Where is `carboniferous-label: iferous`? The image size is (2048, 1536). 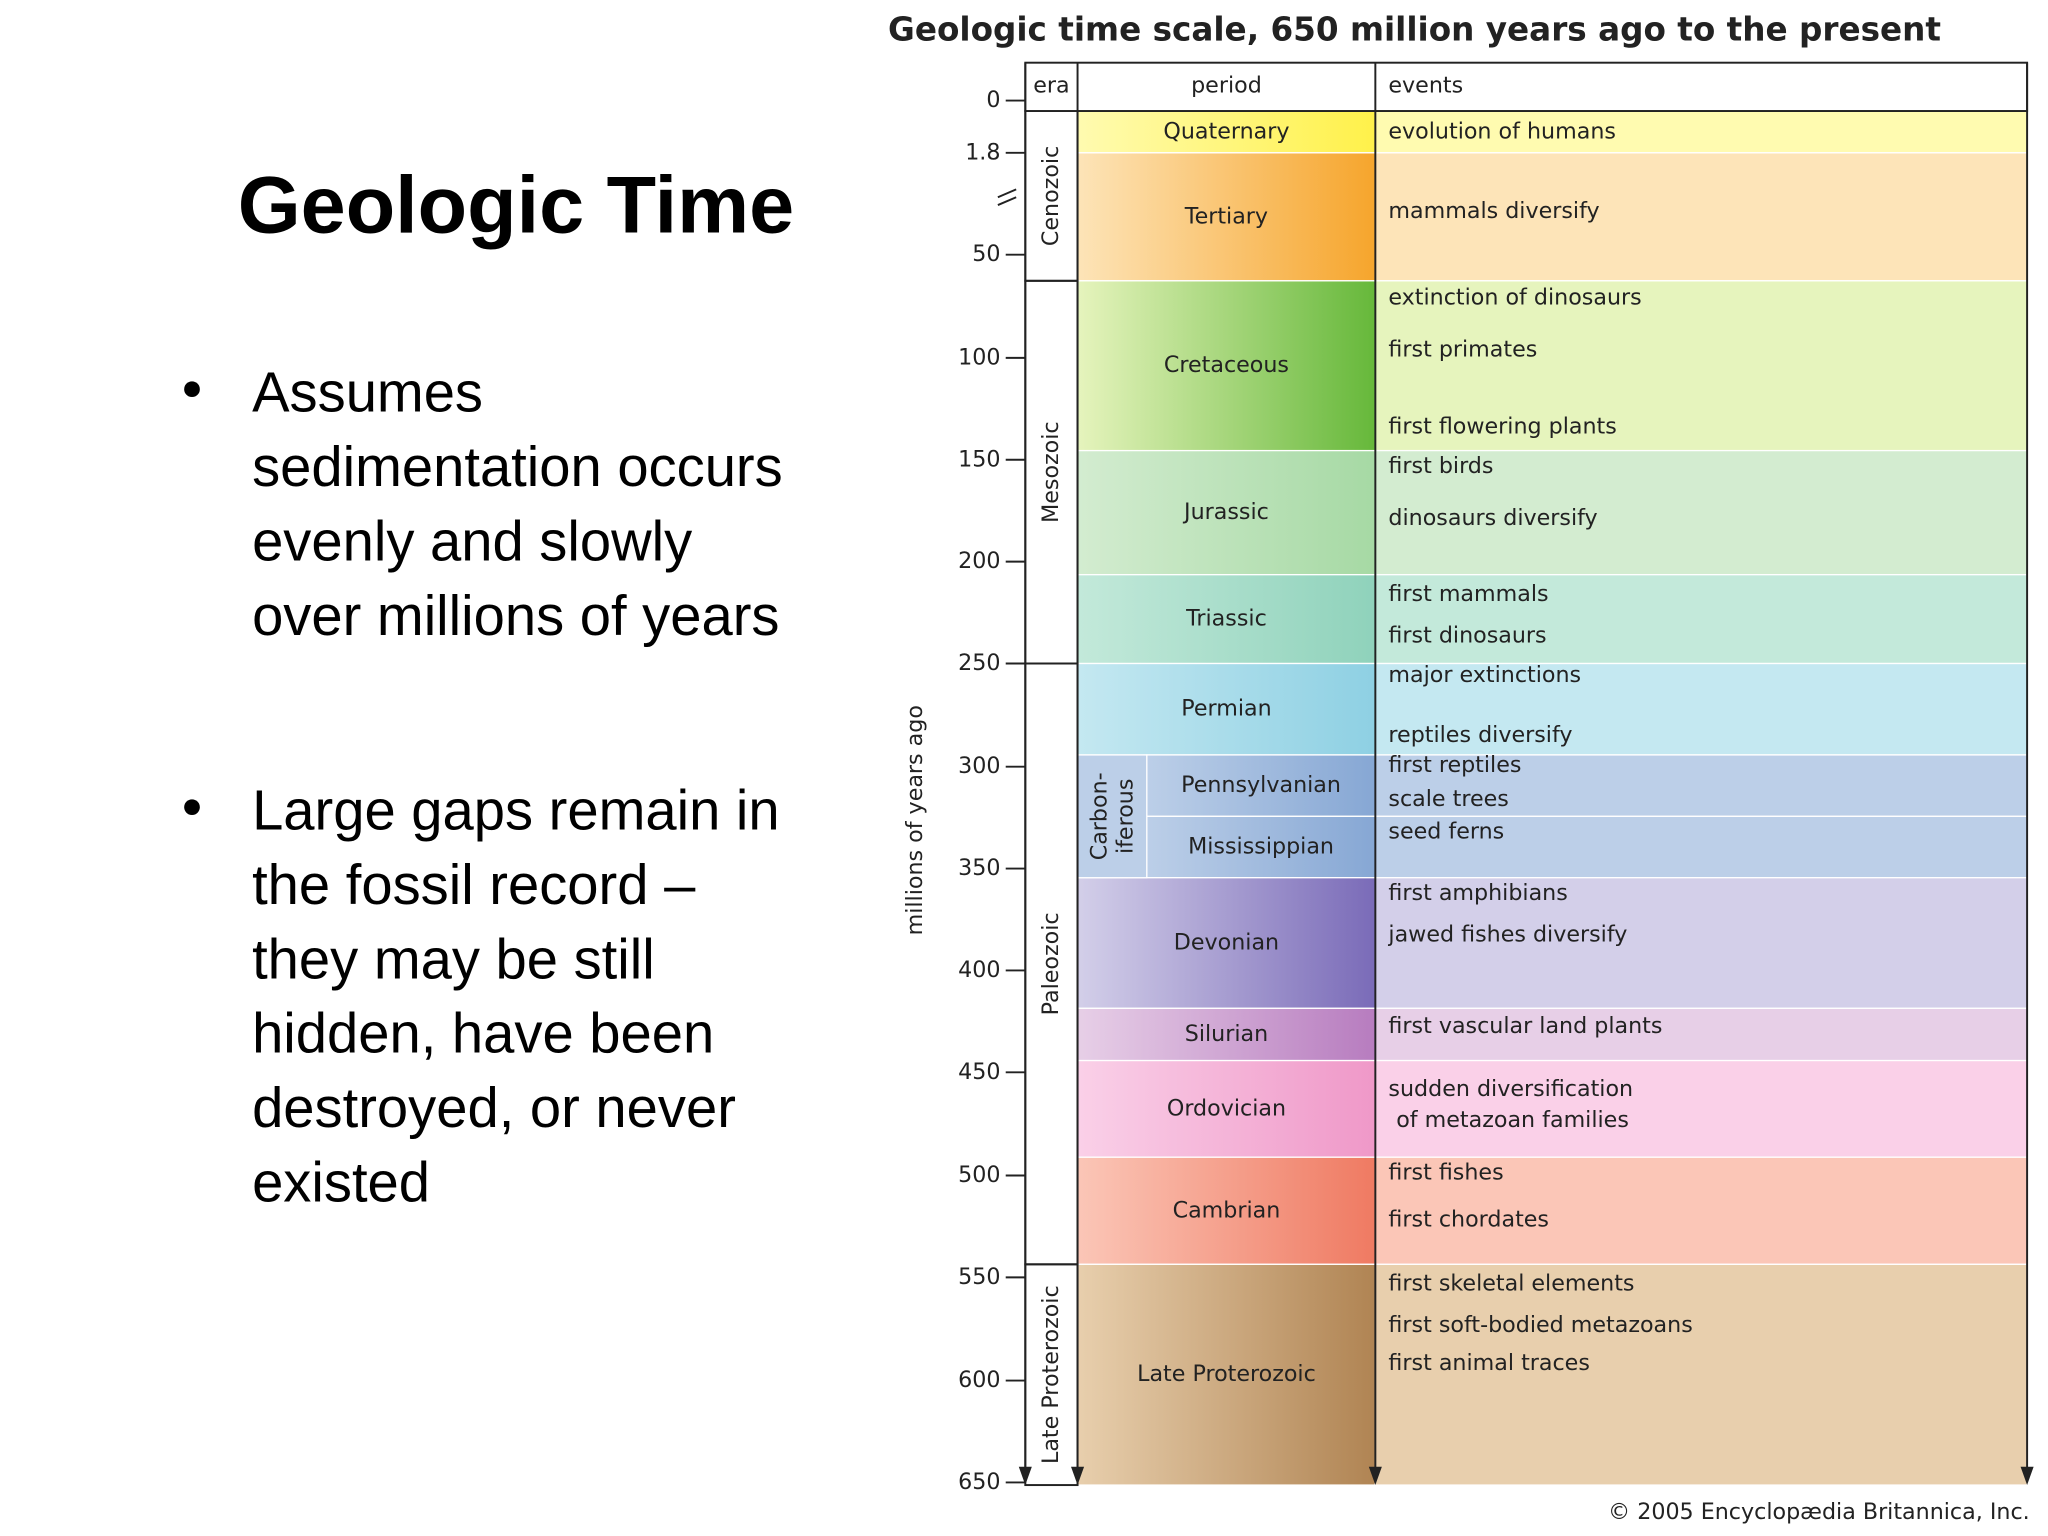
carboniferous-label: iferous is located at coordinates (1125, 816).